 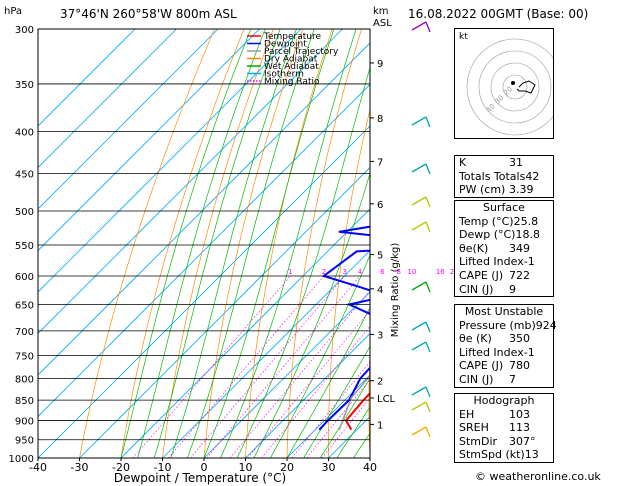 I want to click on row-value: 307°, so click(x=522, y=441).